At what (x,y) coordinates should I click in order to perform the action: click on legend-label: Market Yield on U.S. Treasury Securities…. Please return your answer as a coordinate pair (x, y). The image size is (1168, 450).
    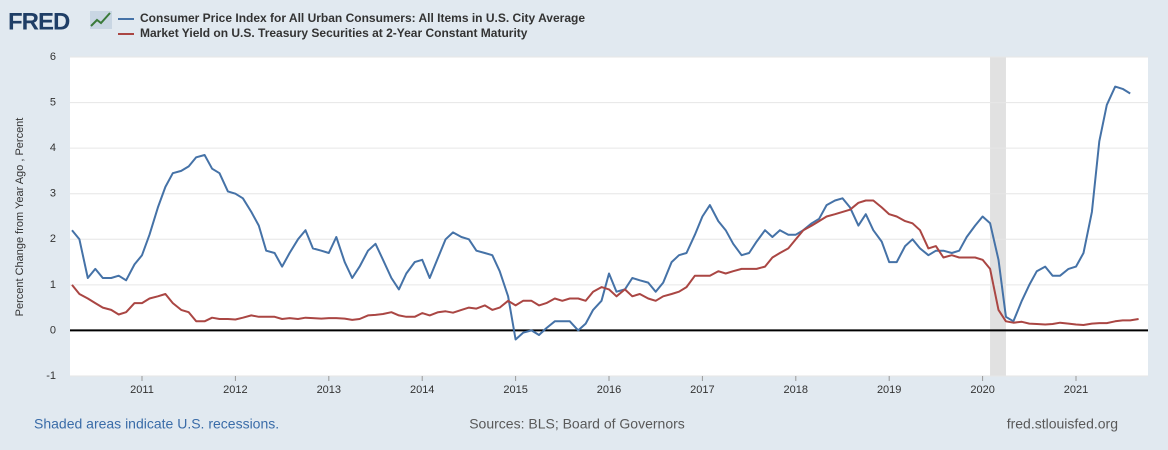
    Looking at the image, I should click on (334, 33).